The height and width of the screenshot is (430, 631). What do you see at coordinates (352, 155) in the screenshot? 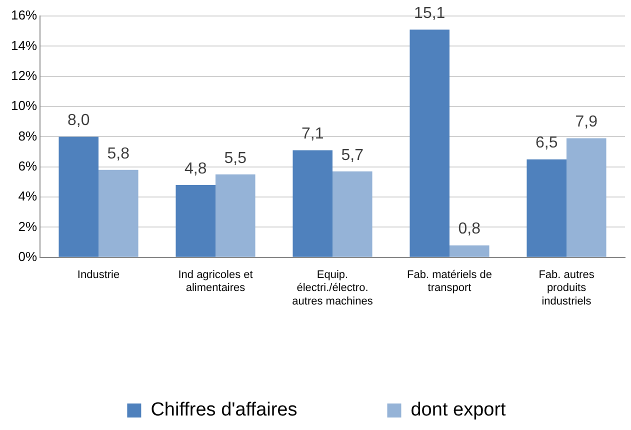
I see `data-label: 5,7` at bounding box center [352, 155].